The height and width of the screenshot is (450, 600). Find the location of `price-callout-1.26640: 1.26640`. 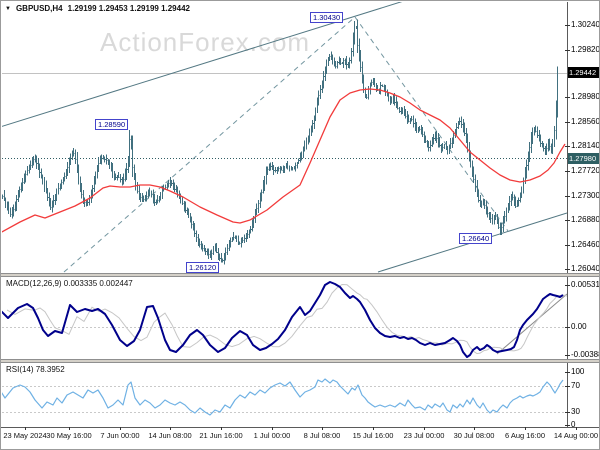

price-callout-1.26640: 1.26640 is located at coordinates (476, 238).